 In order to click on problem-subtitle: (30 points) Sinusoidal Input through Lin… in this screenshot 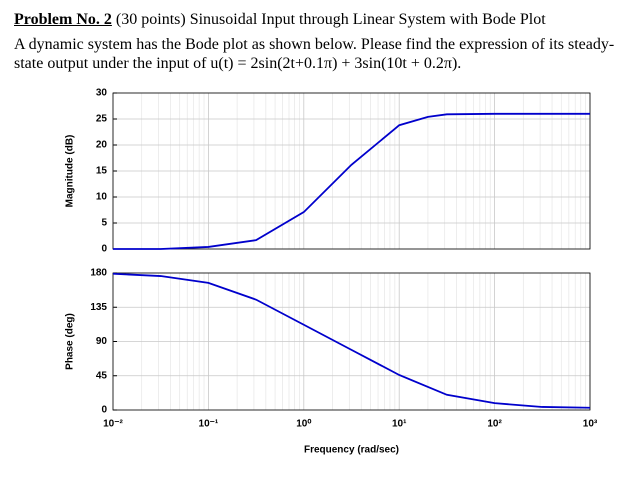, I will do `click(330, 19)`.